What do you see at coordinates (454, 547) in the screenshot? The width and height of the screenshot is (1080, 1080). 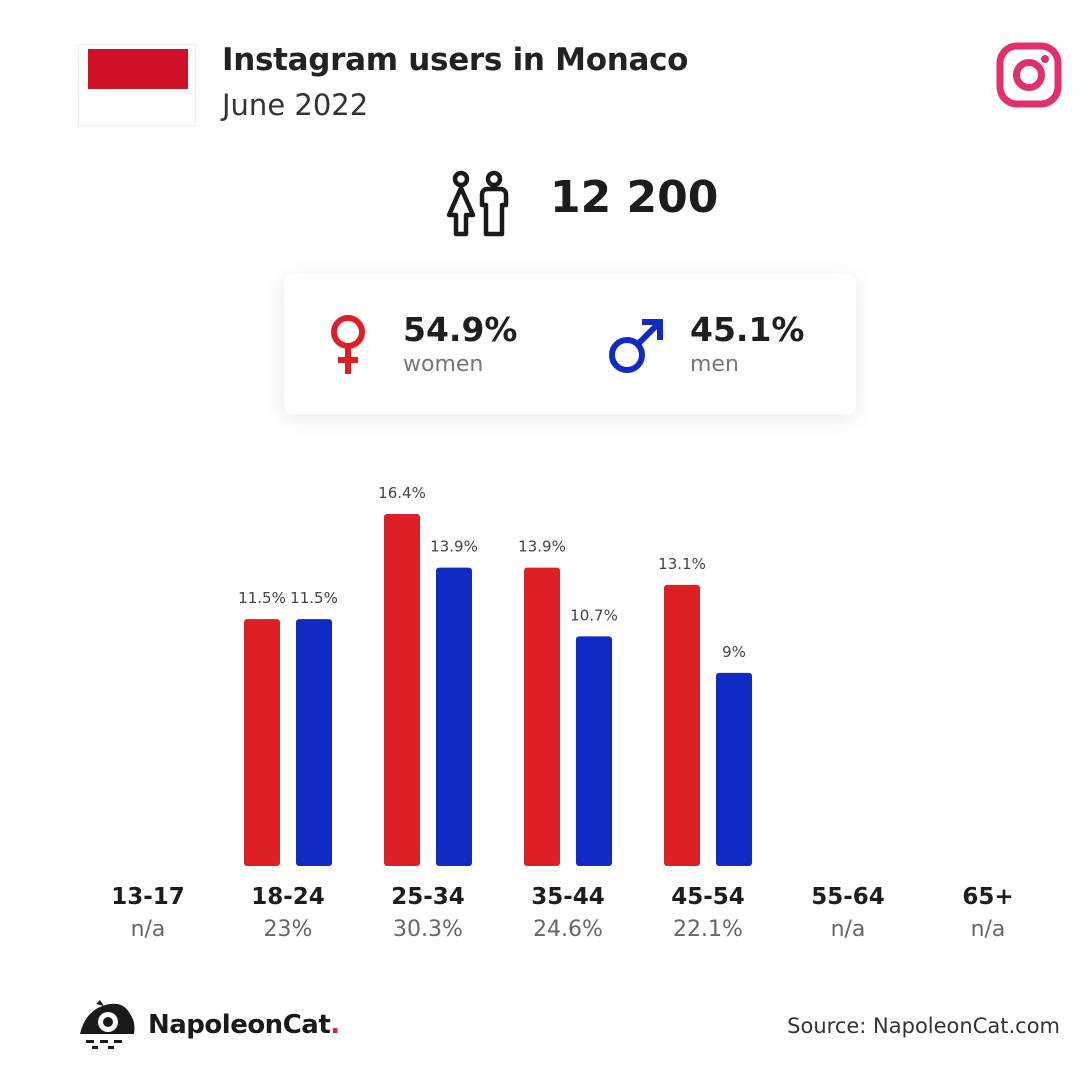 I see `bar-value-label-men-25-34: 13.9%` at bounding box center [454, 547].